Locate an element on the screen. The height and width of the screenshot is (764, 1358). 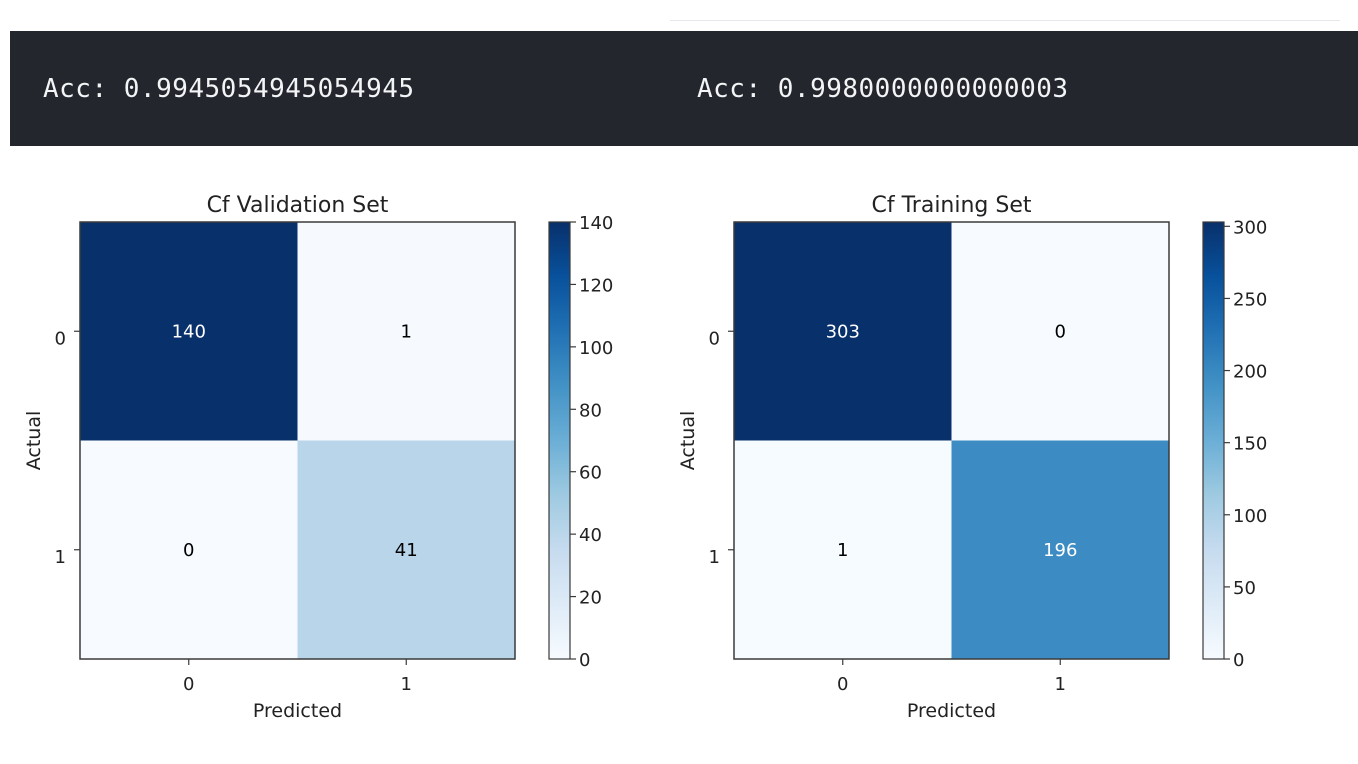
chart-title: Cf Validation Set is located at coordinates (298, 205).